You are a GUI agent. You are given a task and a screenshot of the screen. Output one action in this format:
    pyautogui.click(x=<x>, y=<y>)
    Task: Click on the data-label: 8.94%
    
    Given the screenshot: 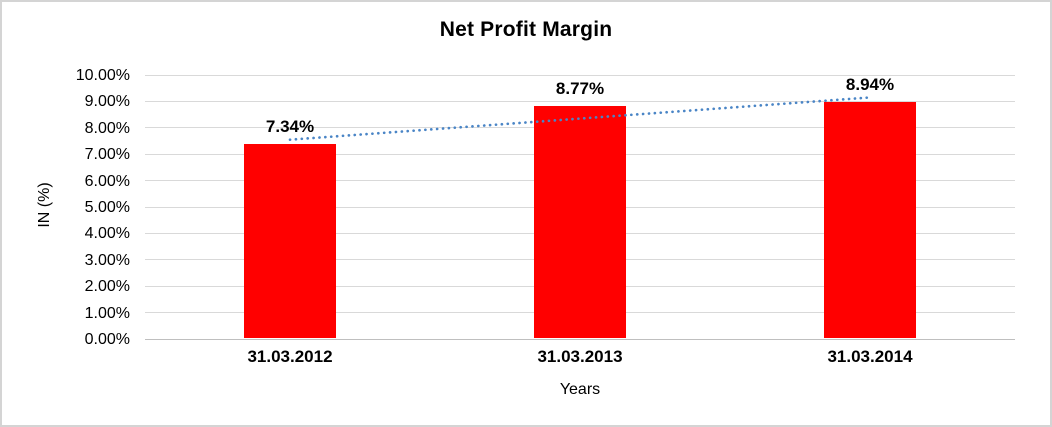 What is the action you would take?
    pyautogui.click(x=870, y=84)
    